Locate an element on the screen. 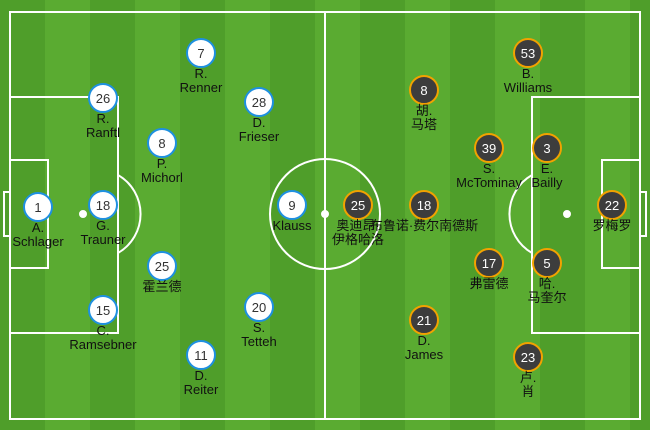  player-name: 布鲁诺·费尔南德斯 is located at coordinates (424, 226).